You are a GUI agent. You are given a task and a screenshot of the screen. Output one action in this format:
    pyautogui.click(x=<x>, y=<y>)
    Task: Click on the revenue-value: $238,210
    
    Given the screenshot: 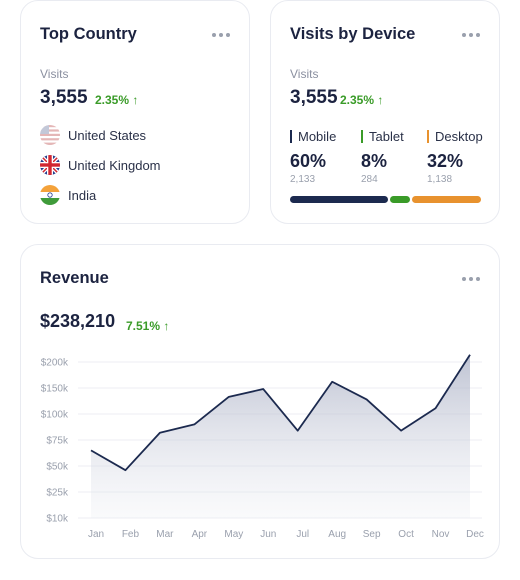 What is the action you would take?
    pyautogui.click(x=78, y=321)
    